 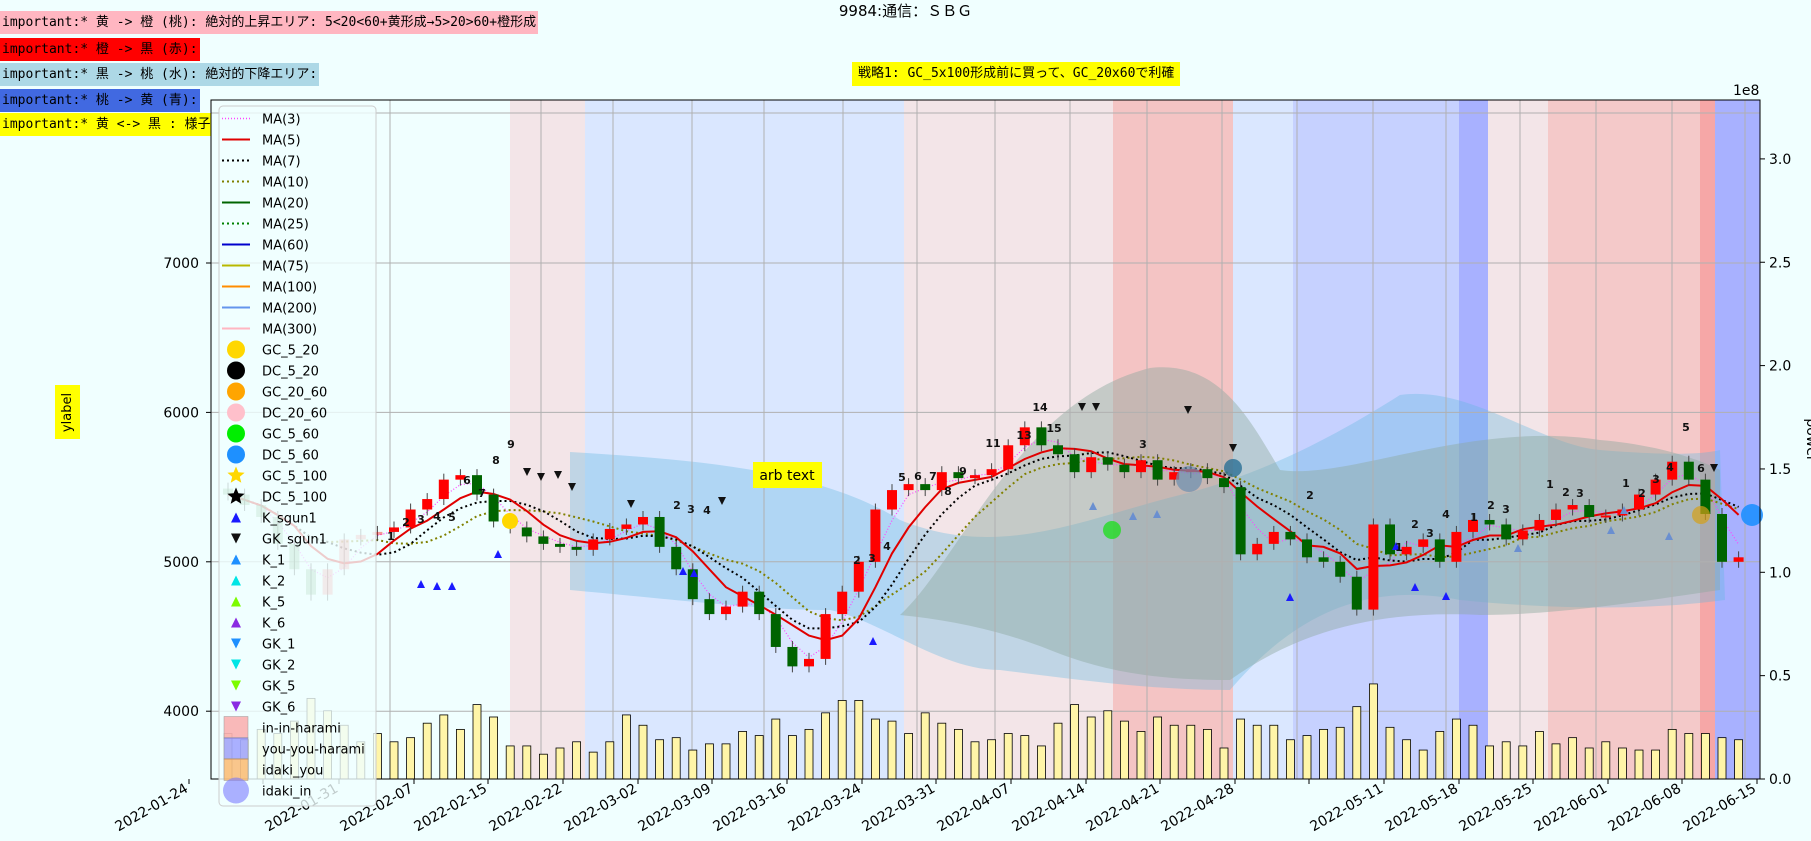 What do you see at coordinates (1399, 547) in the screenshot?
I see `count-label-27: 1` at bounding box center [1399, 547].